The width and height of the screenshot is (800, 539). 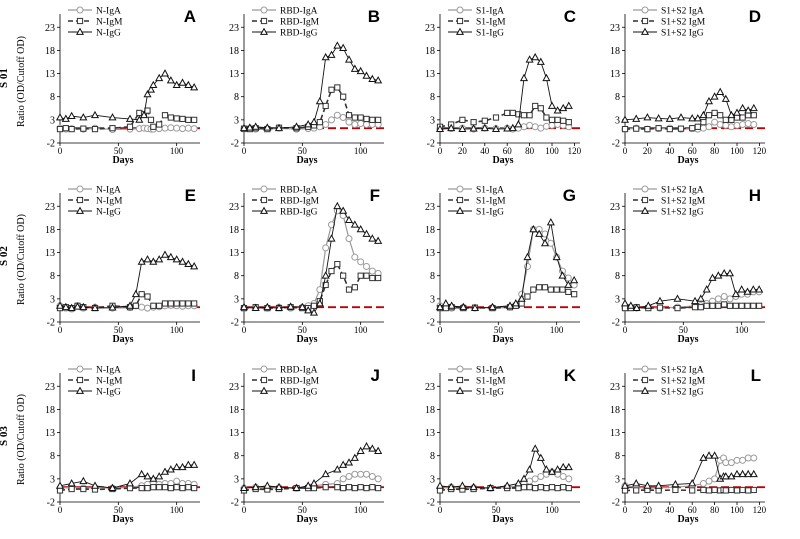 What do you see at coordinates (127, 476) in the screenshot?
I see `series-n-igg` at bounding box center [127, 476].